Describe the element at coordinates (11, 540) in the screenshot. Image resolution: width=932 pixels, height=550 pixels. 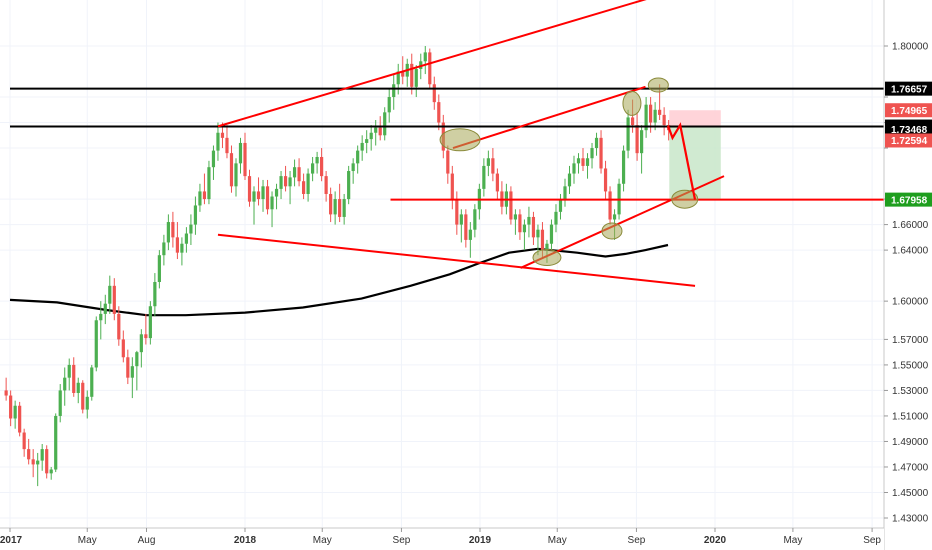
I see `x-tick-label: 2017` at that location.